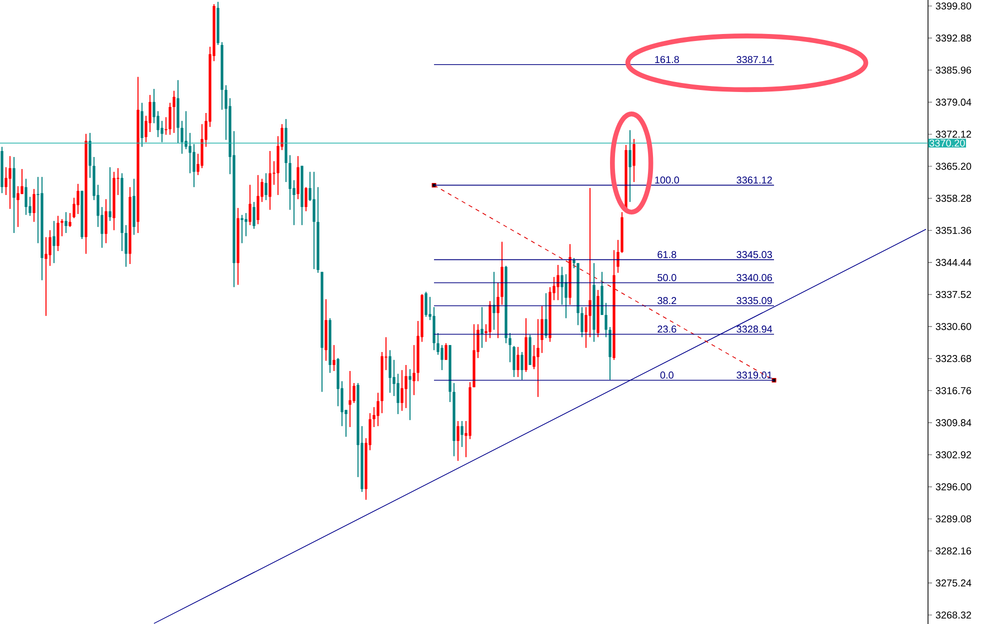  What do you see at coordinates (667, 300) in the screenshot?
I see `annotation: 38.2` at bounding box center [667, 300].